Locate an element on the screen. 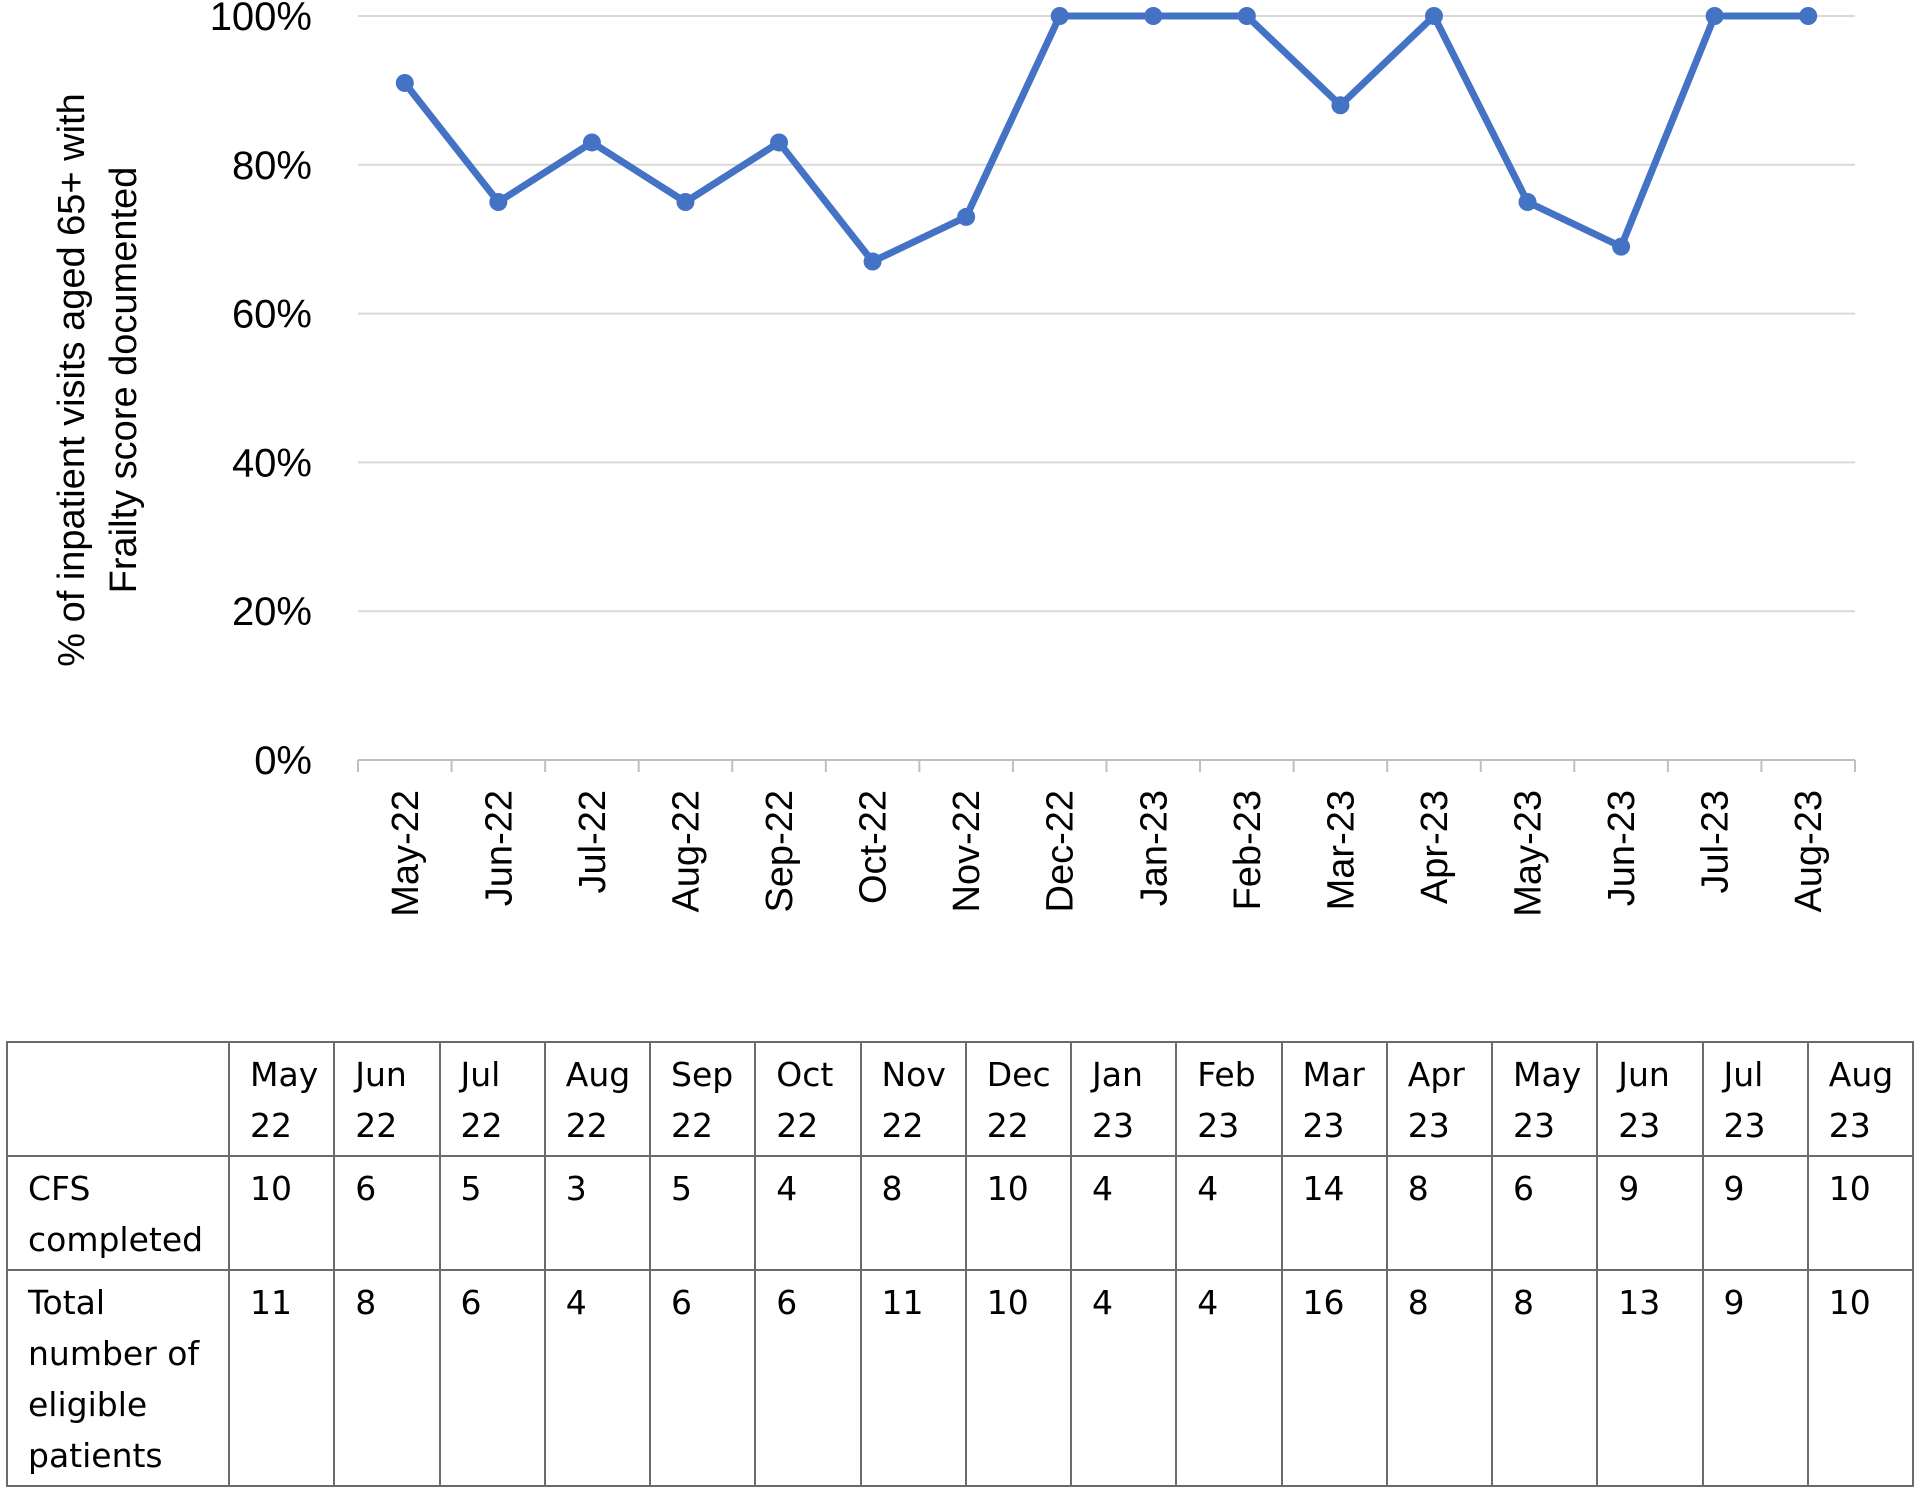 This screenshot has width=1920, height=1487. table-header-cell: Oct 22 is located at coordinates (808, 1099).